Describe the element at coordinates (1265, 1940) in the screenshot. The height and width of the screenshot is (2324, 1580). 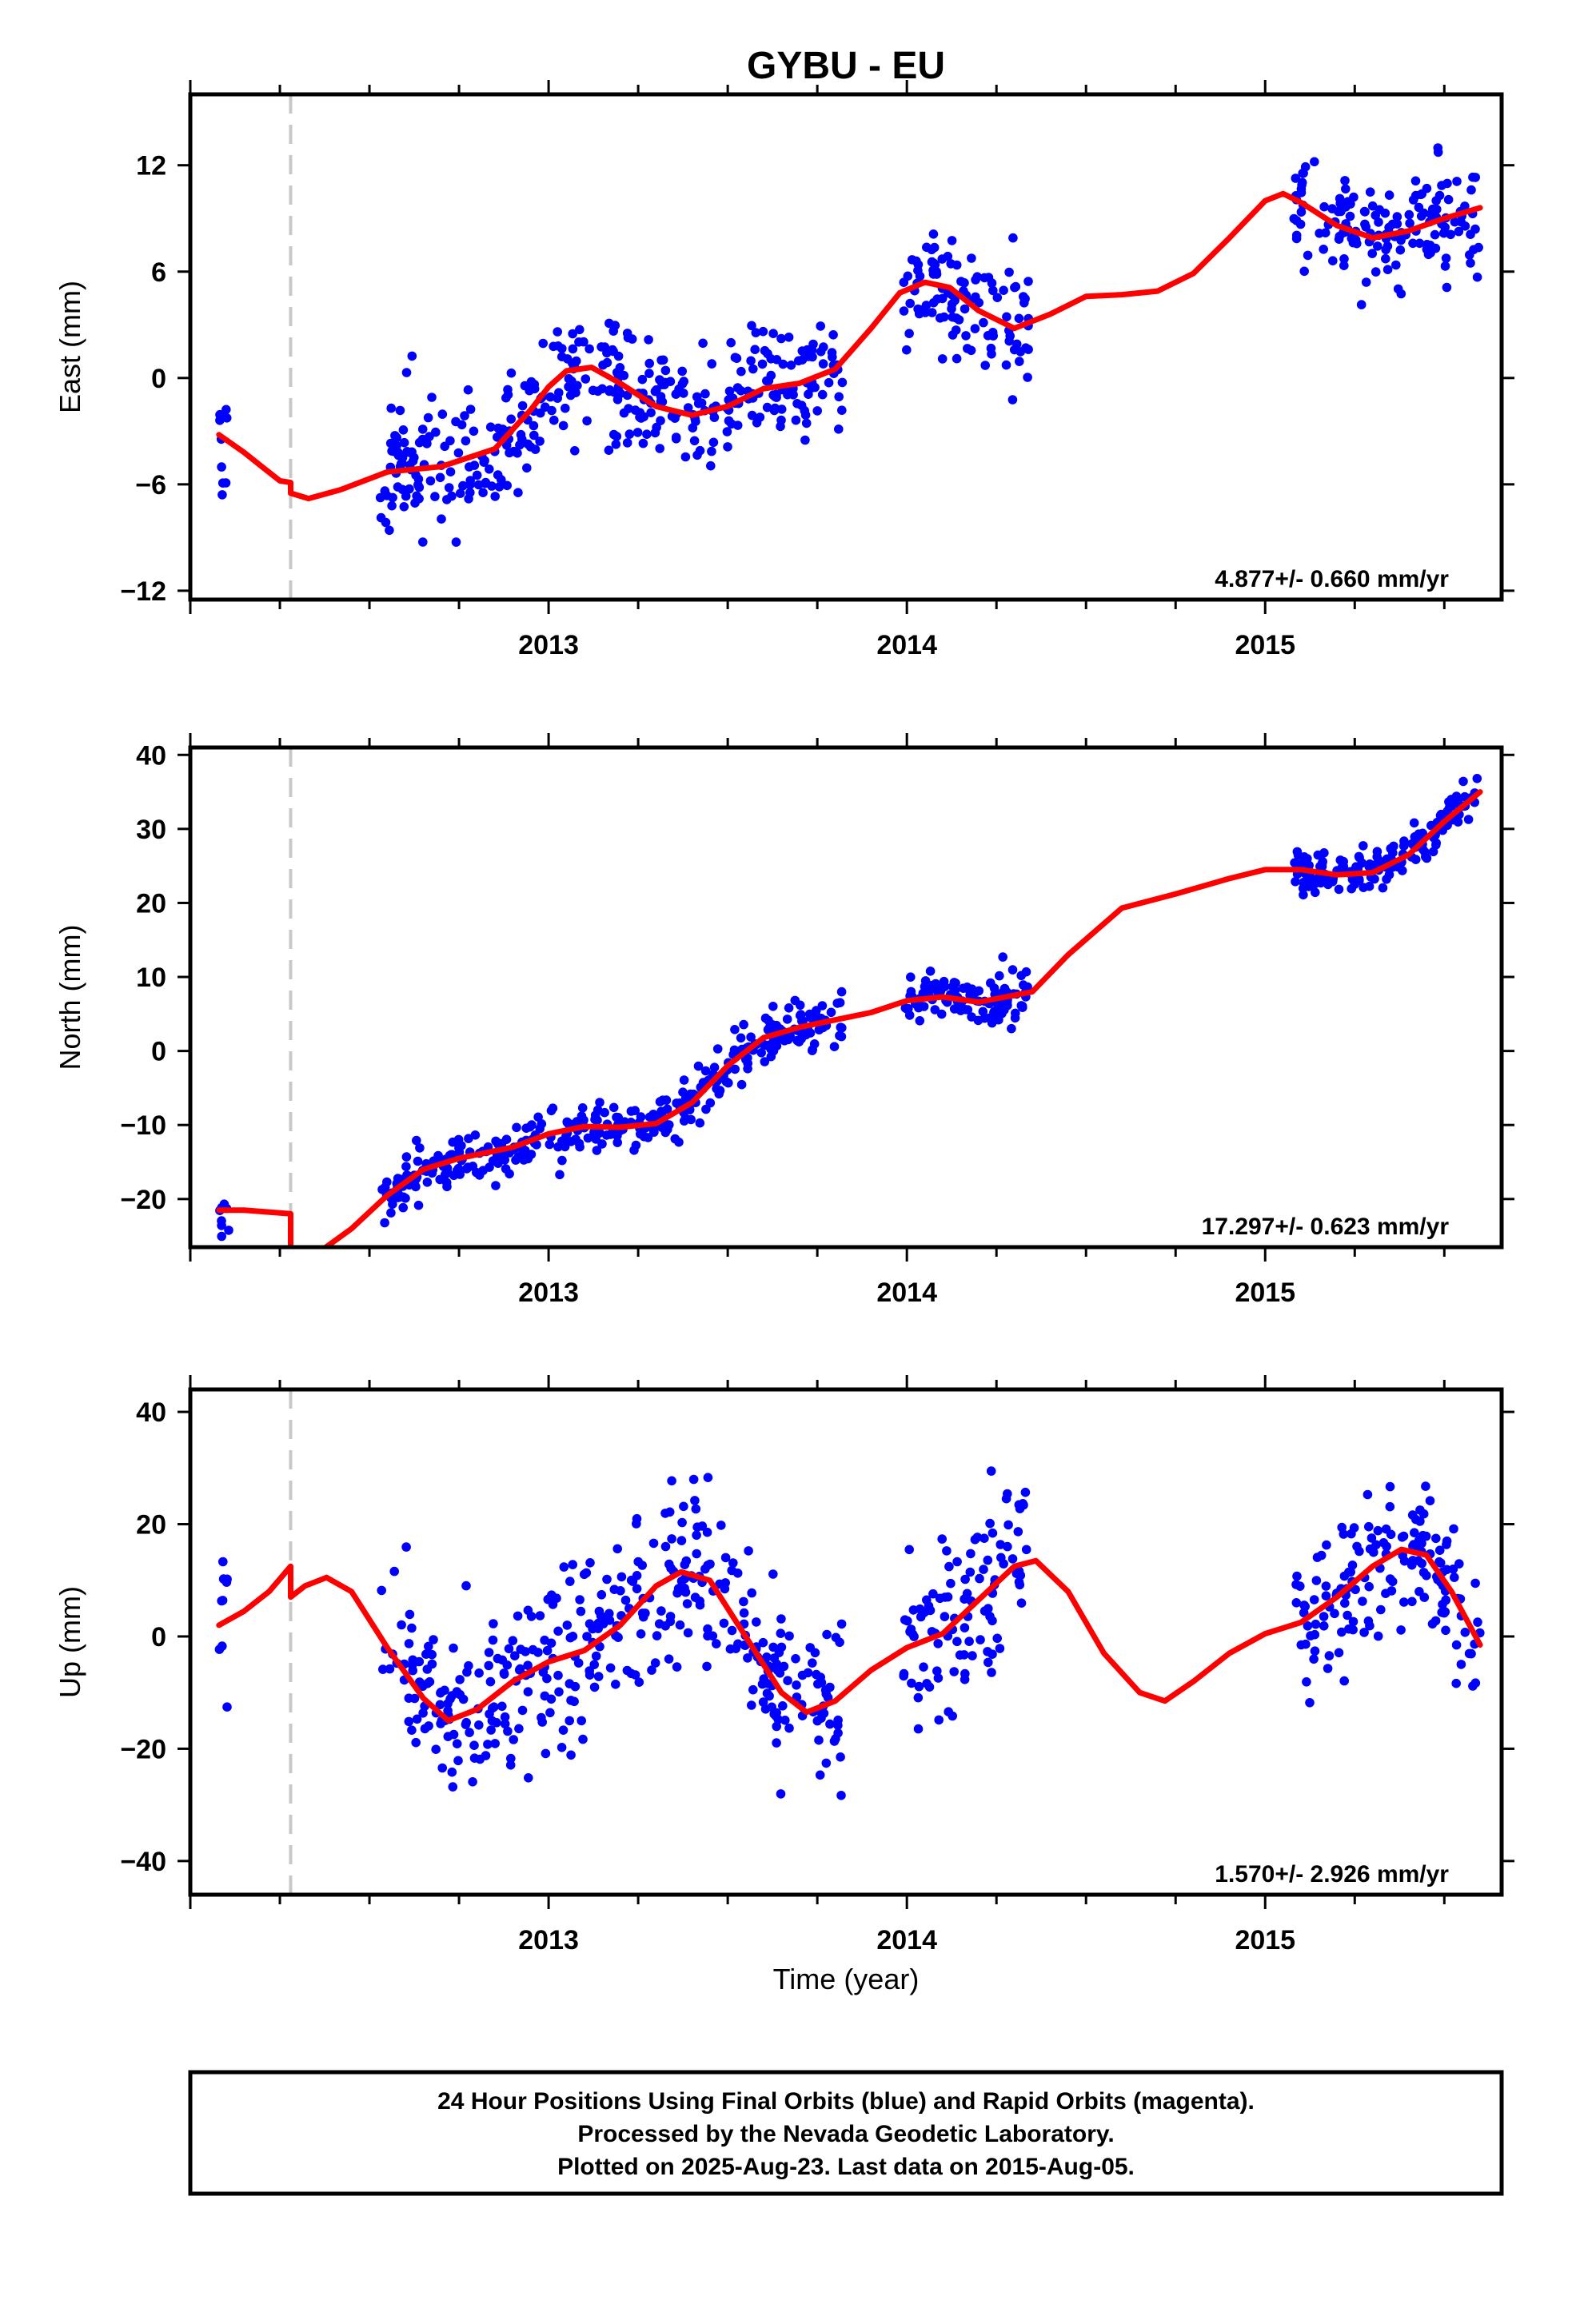
I see `up-x-tick-label: 2015` at that location.